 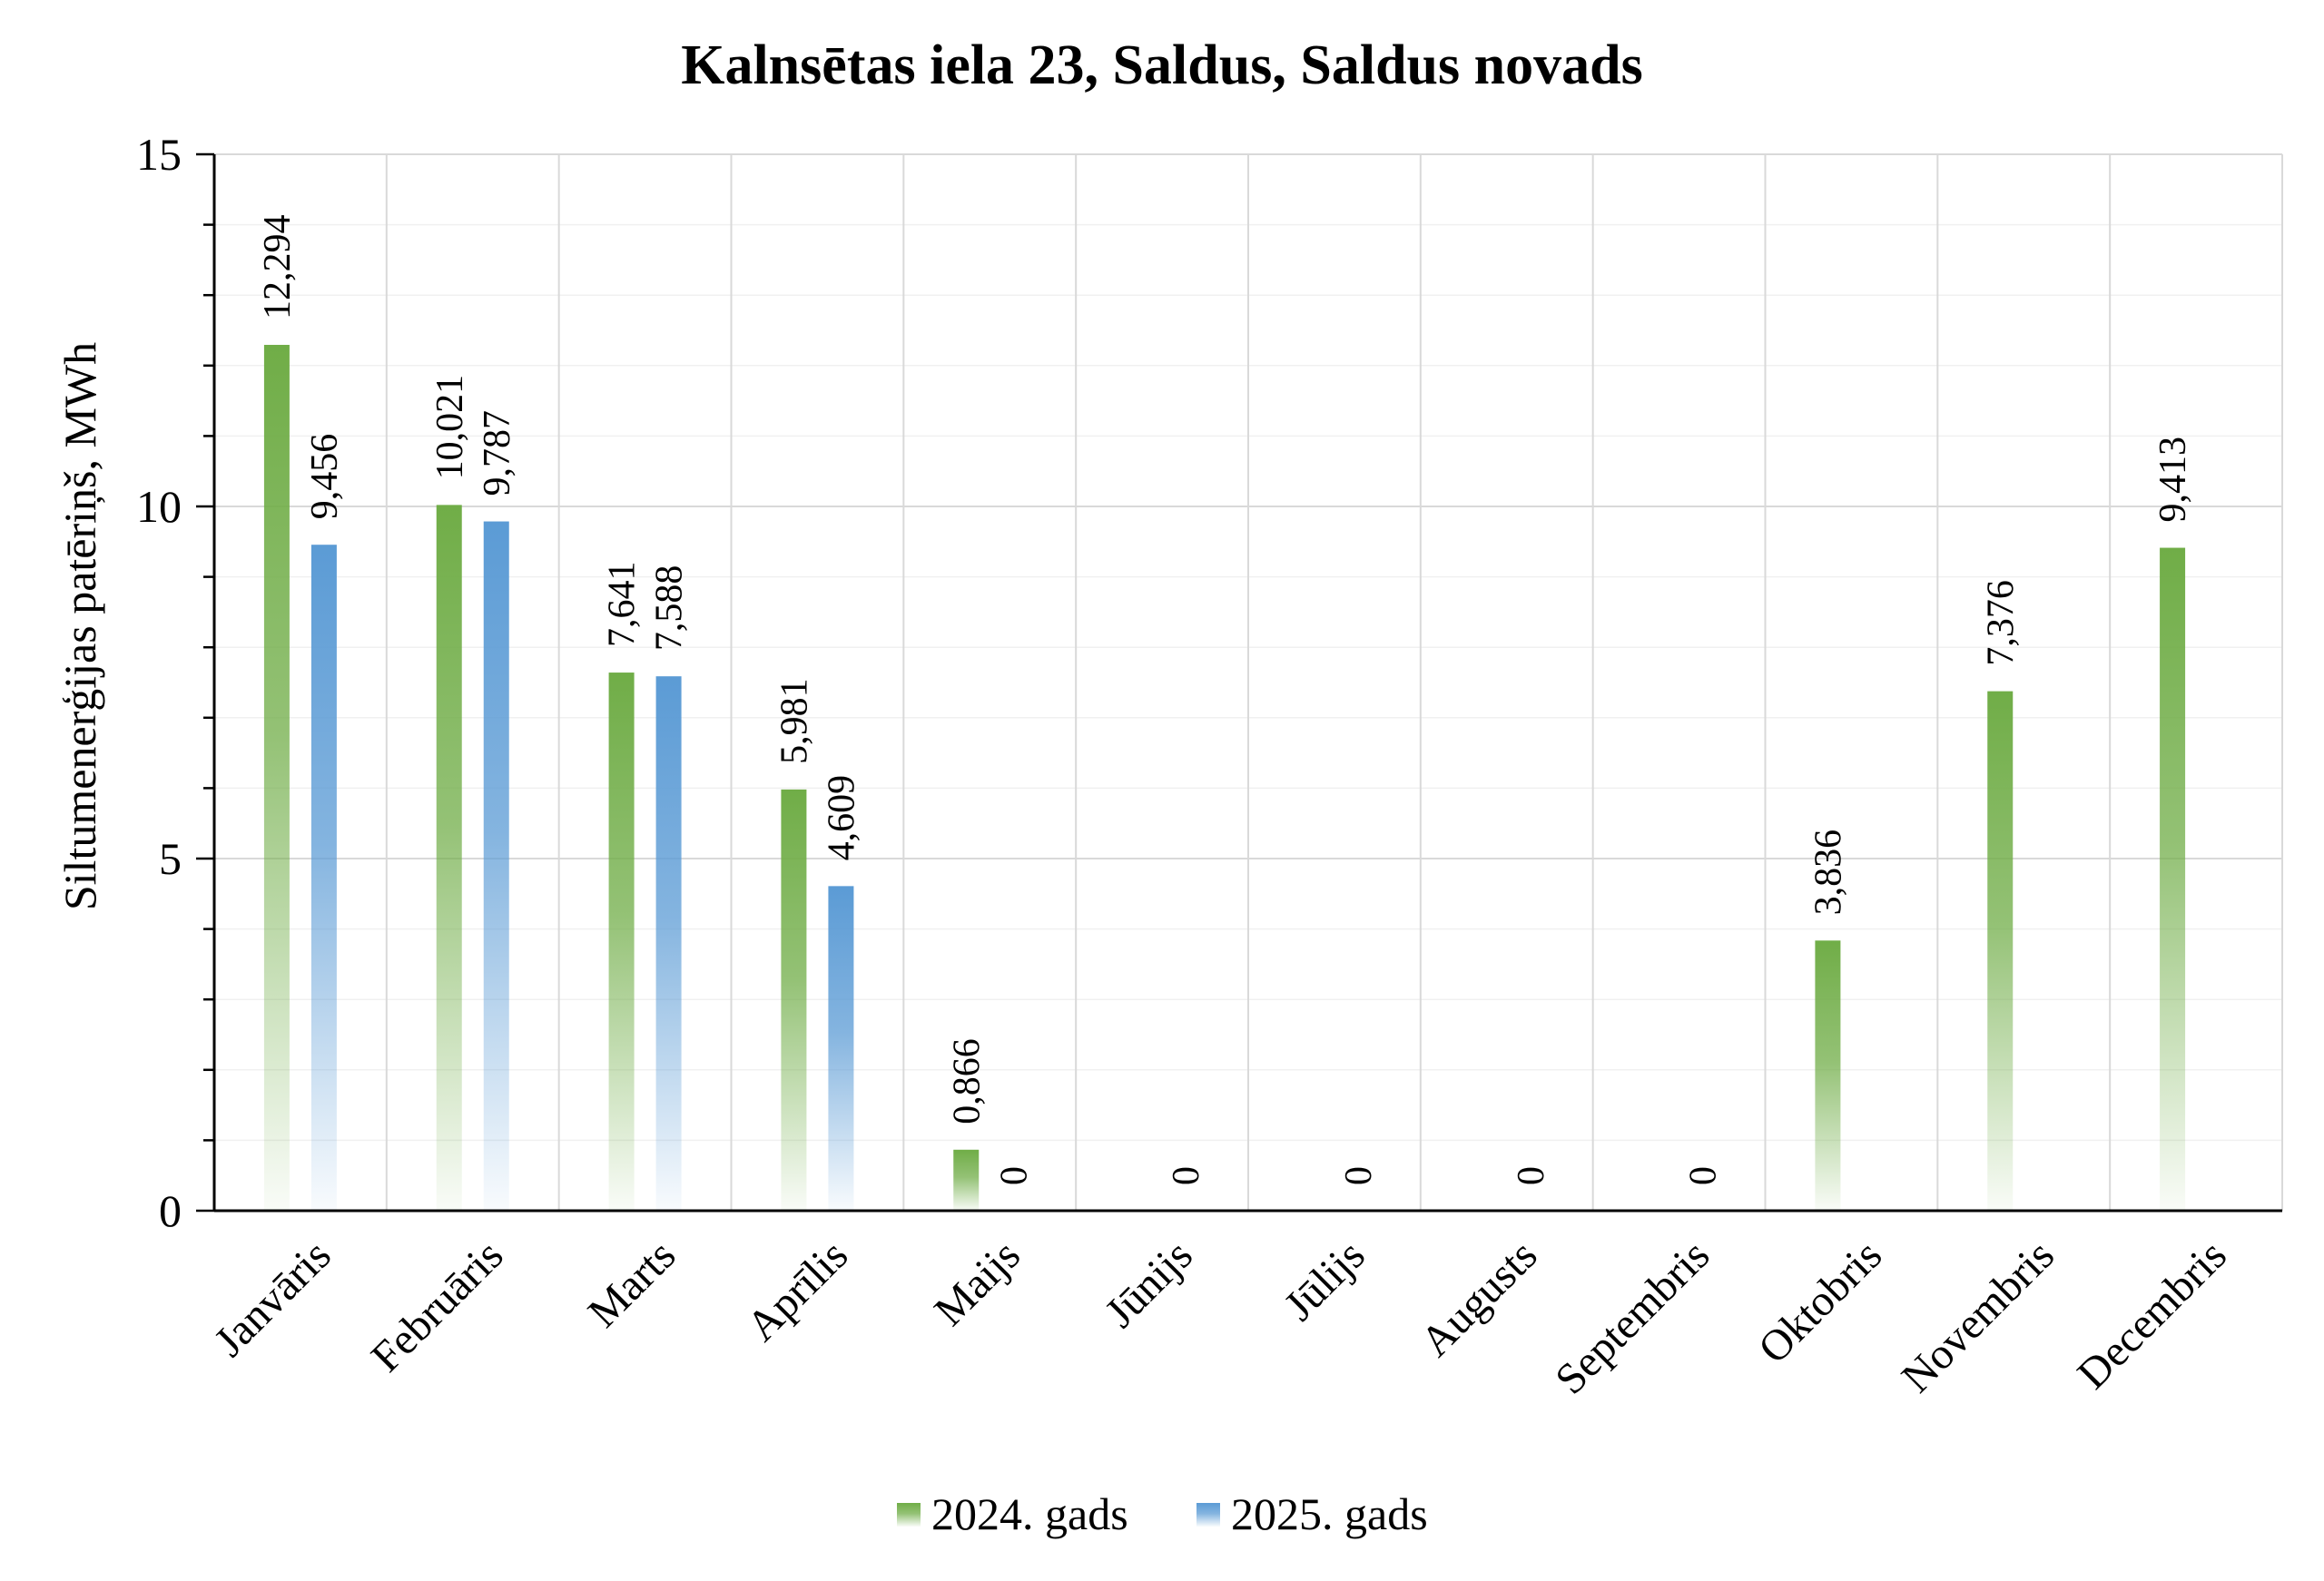 What do you see at coordinates (967, 1081) in the screenshot?
I see `data-label: 0,866` at bounding box center [967, 1081].